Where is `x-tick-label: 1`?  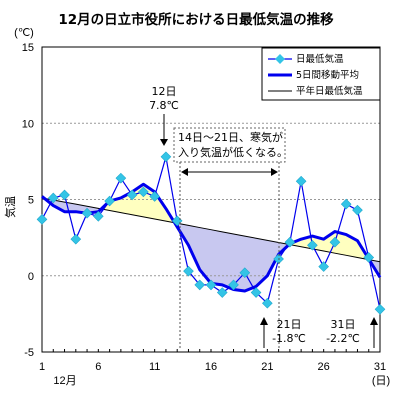 x-tick-label: 1 is located at coordinates (42, 367).